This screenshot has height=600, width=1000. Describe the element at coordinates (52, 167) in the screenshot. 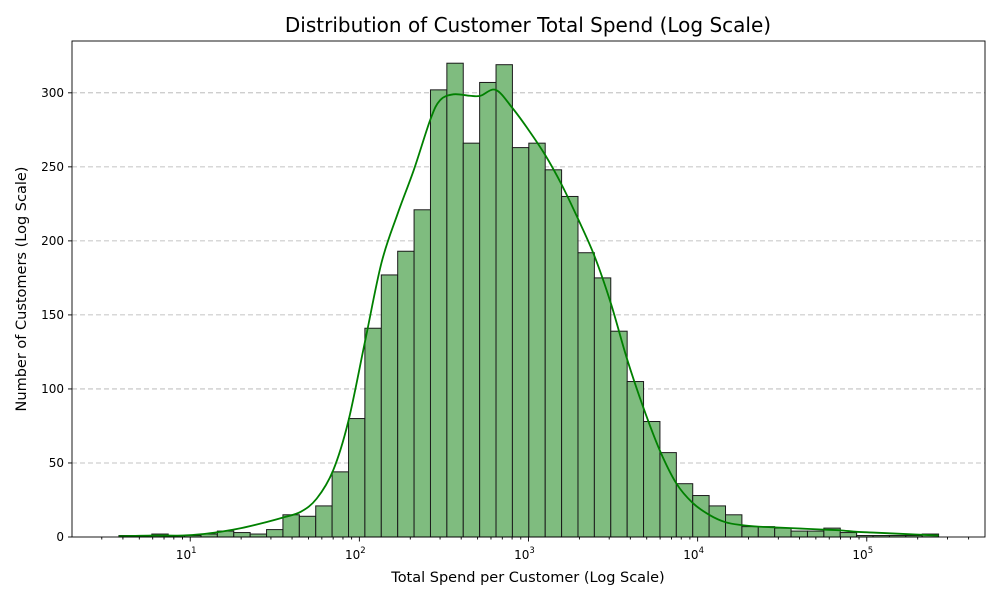

I see `y-tick-label: 250` at that location.